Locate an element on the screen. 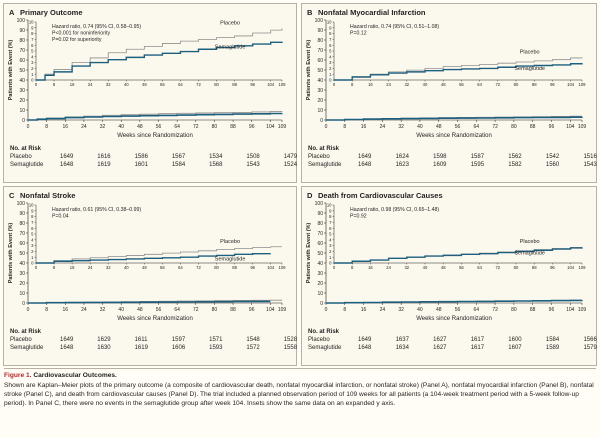  risk-count: 1560 is located at coordinates (552, 165).